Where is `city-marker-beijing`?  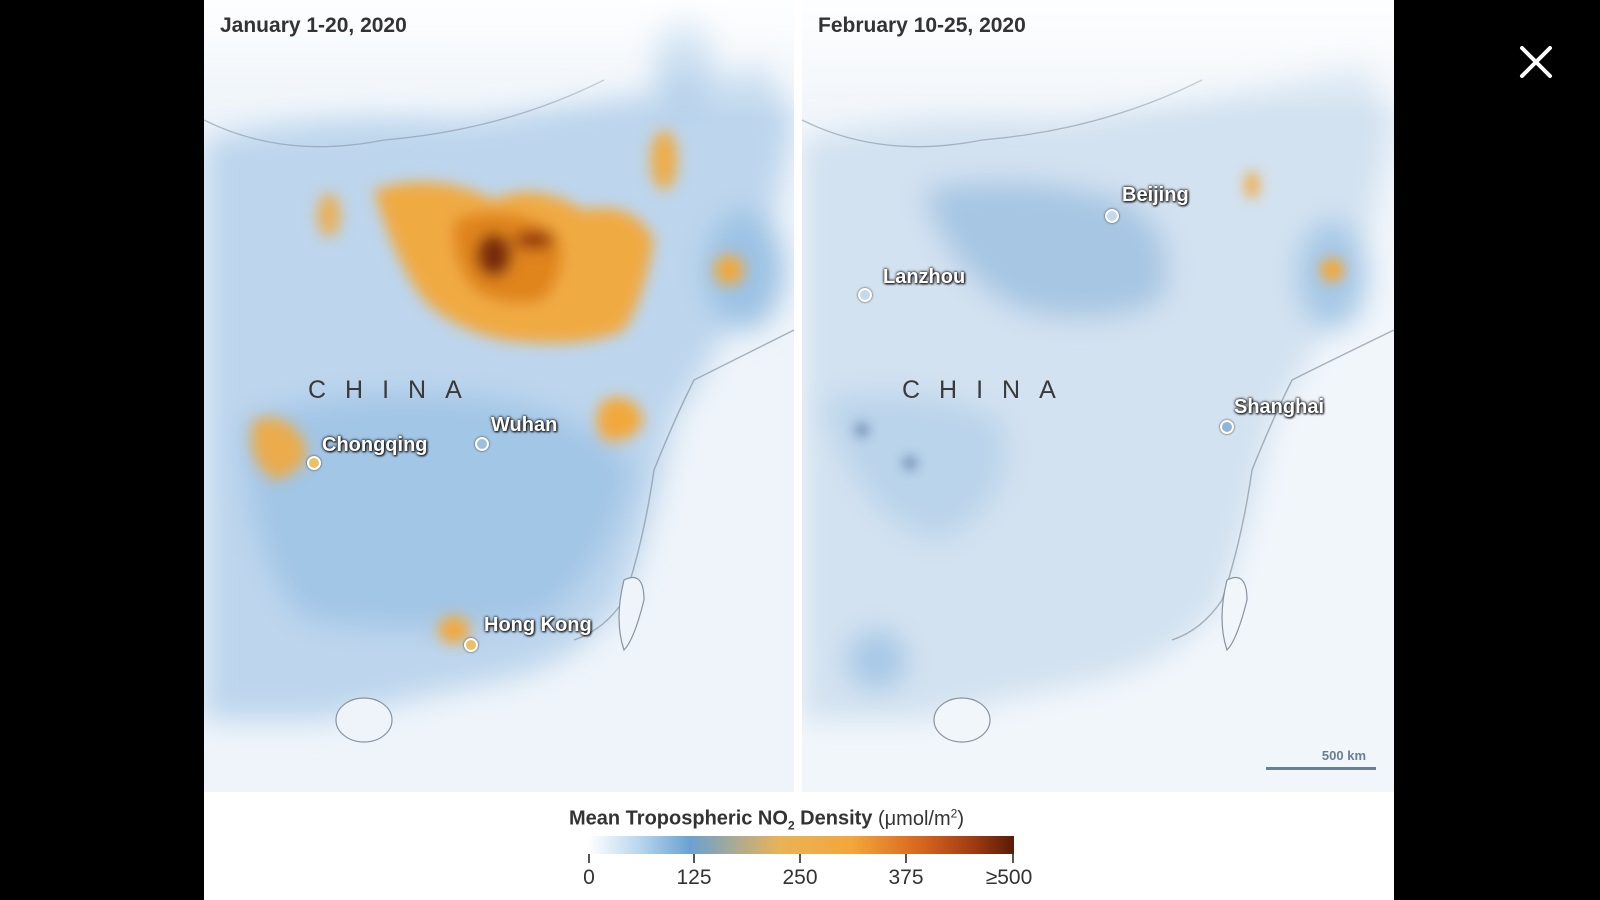 city-marker-beijing is located at coordinates (1112, 216).